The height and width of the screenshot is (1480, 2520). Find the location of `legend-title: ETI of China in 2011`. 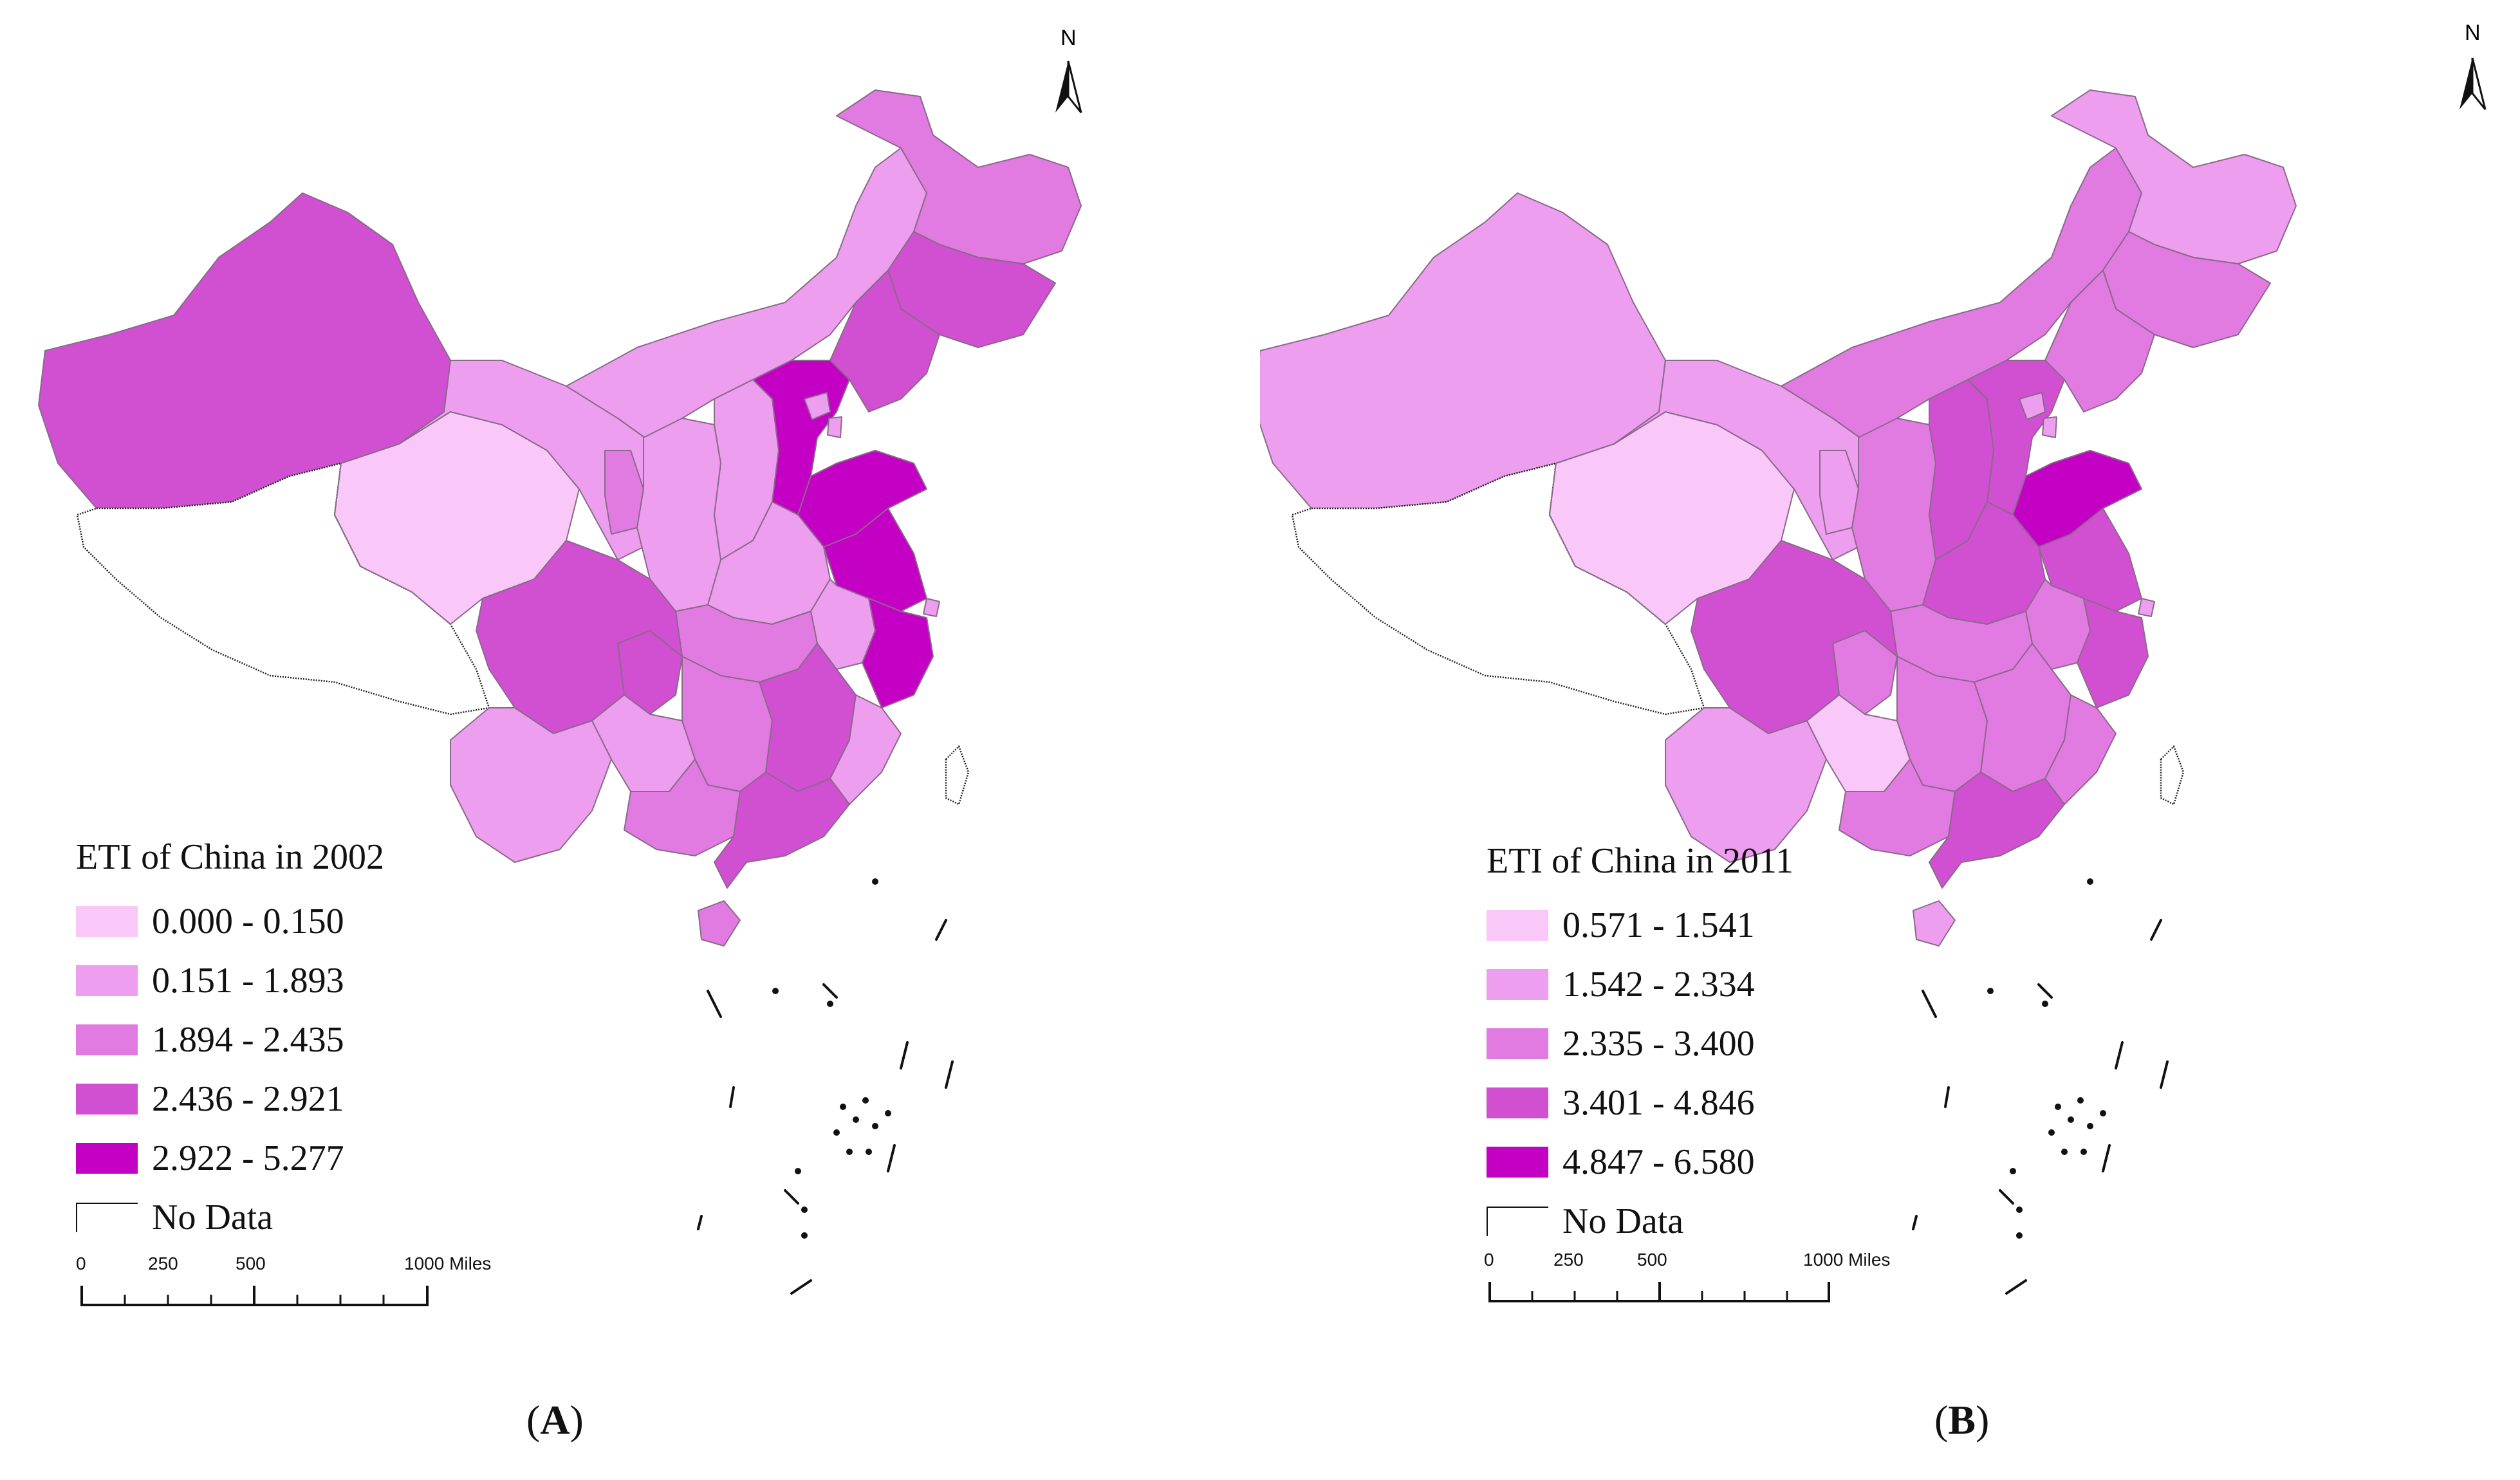

legend-title: ETI of China in 2011 is located at coordinates (1640, 861).